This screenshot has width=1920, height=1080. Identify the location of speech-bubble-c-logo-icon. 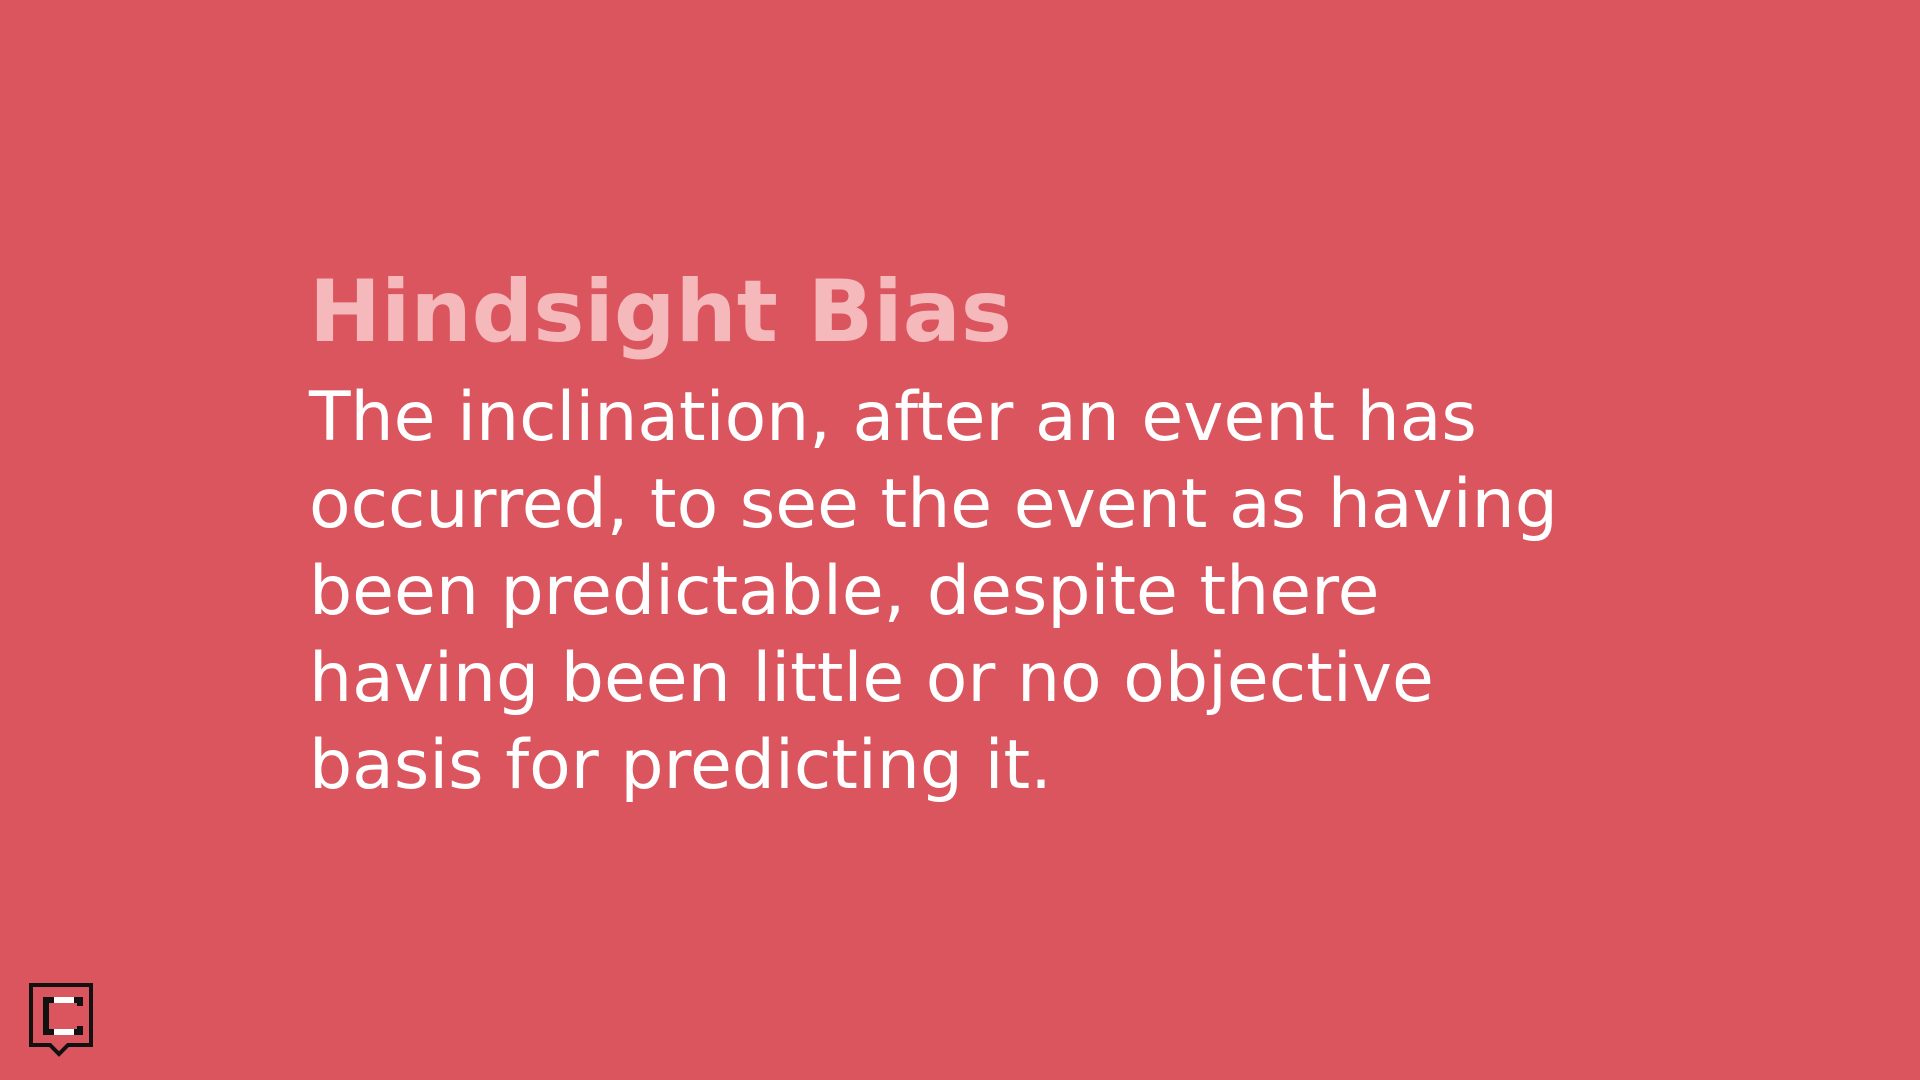
(61, 1020).